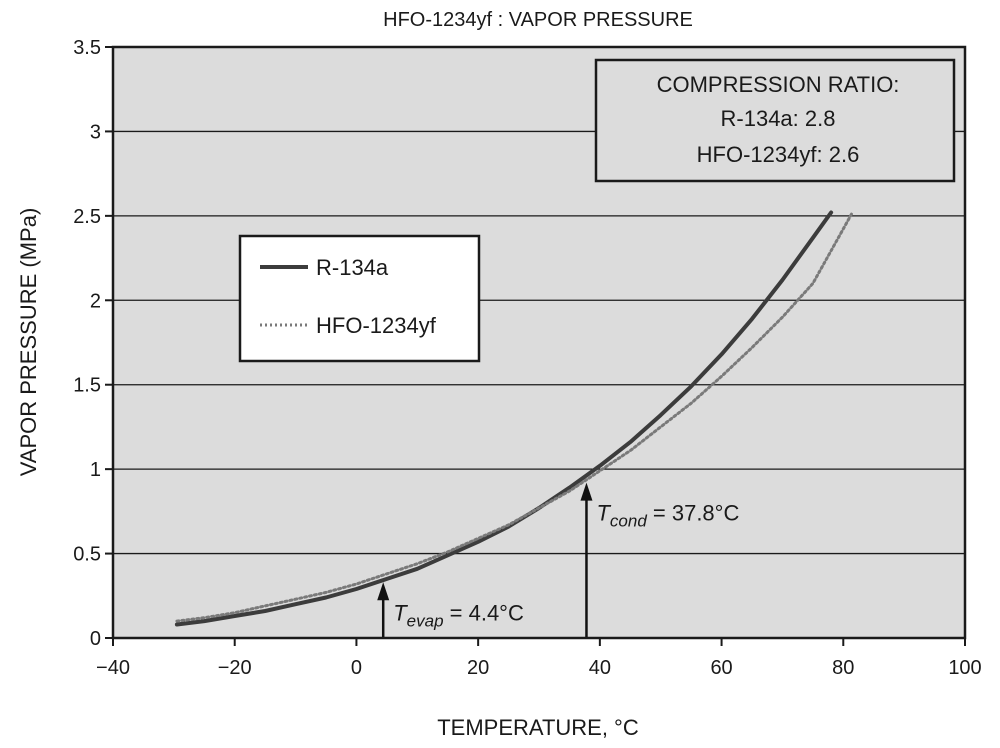 Image resolution: width=1000 pixels, height=748 pixels. Describe the element at coordinates (376, 325) in the screenshot. I see `legend-label-hfo1234yf: HFO-1234yf` at that location.